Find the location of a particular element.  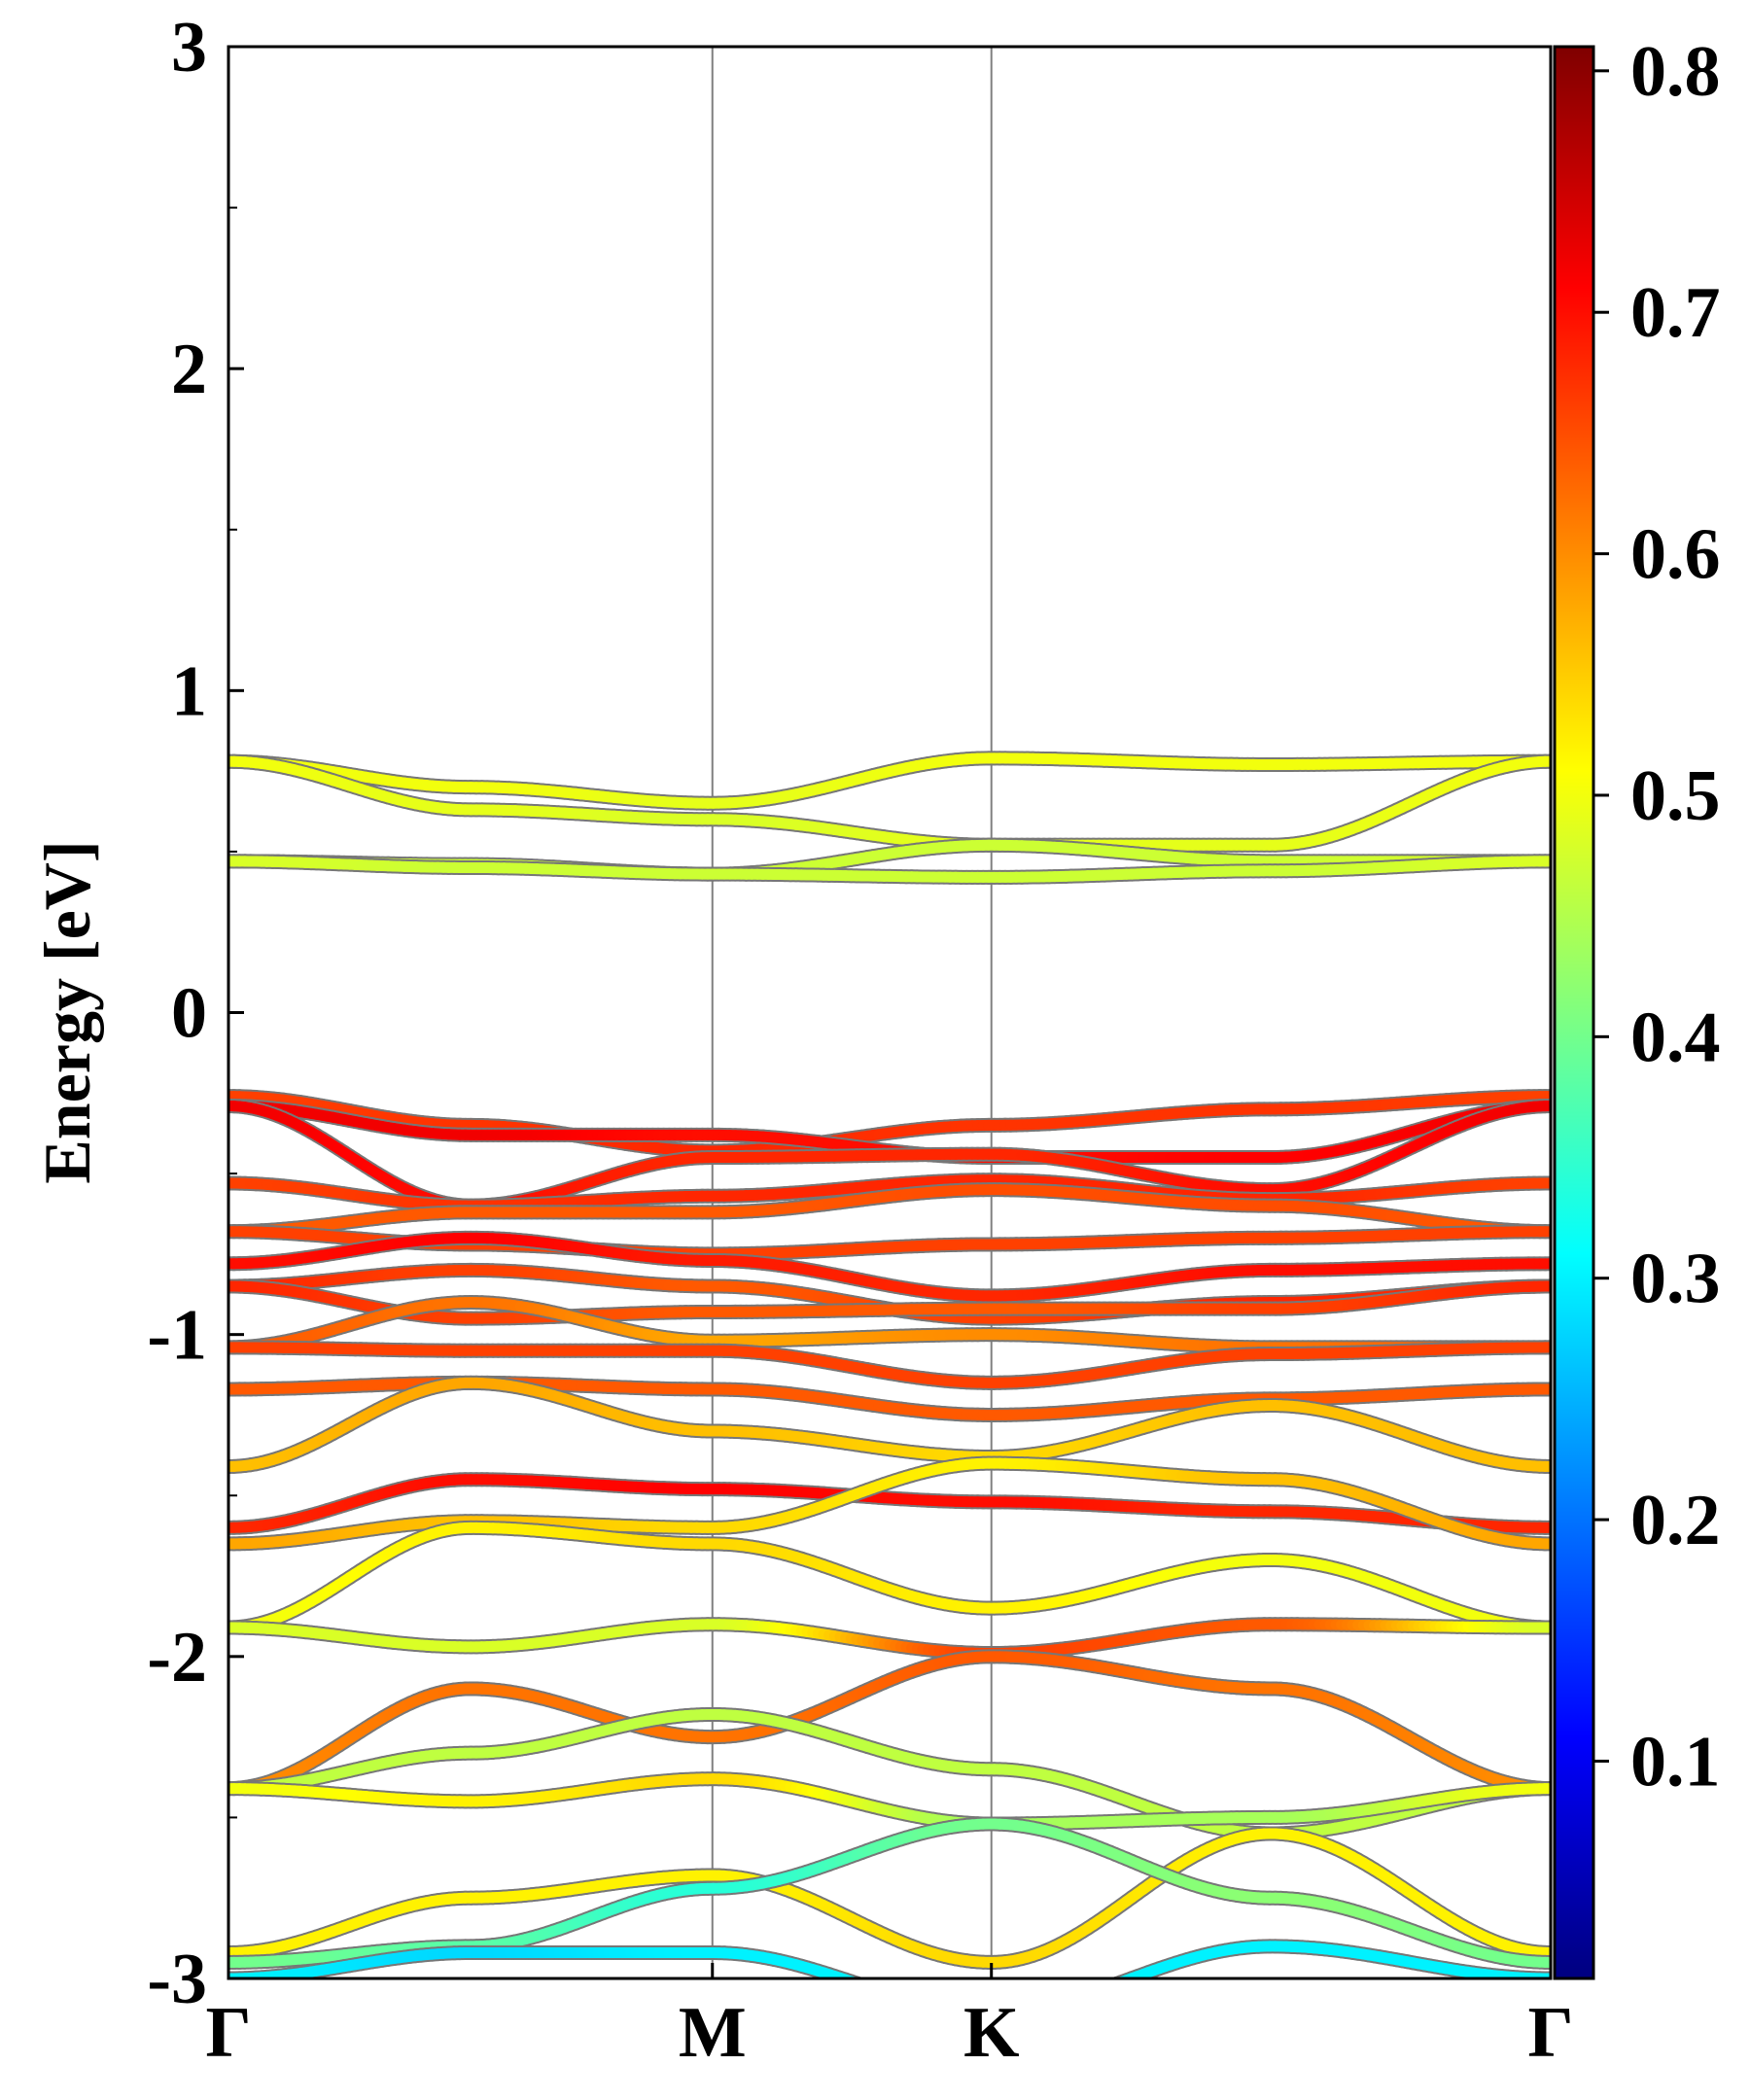

colorbar-tick-label: 0.1 is located at coordinates (1675, 1762).